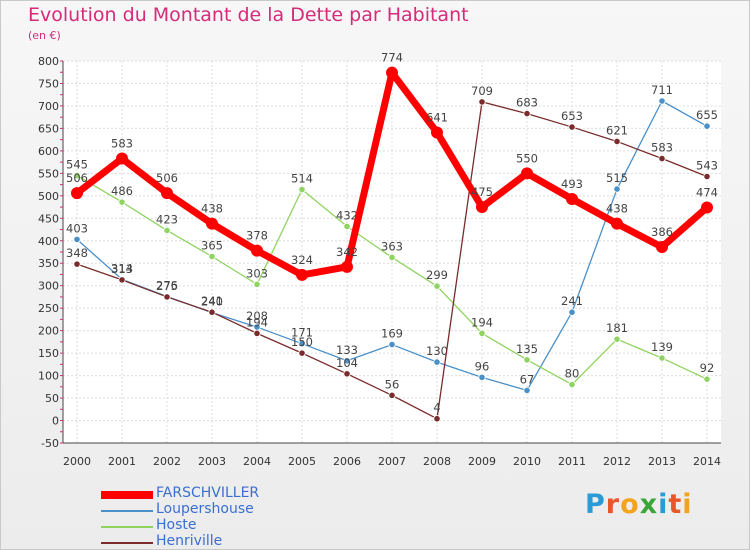  Describe the element at coordinates (257, 322) in the screenshot. I see `data-label: 194` at that location.